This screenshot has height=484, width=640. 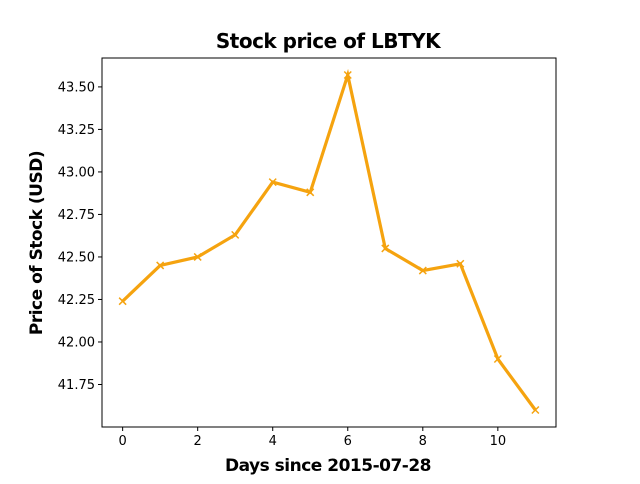 What do you see at coordinates (273, 441) in the screenshot?
I see `x-tick-label: 4` at bounding box center [273, 441].